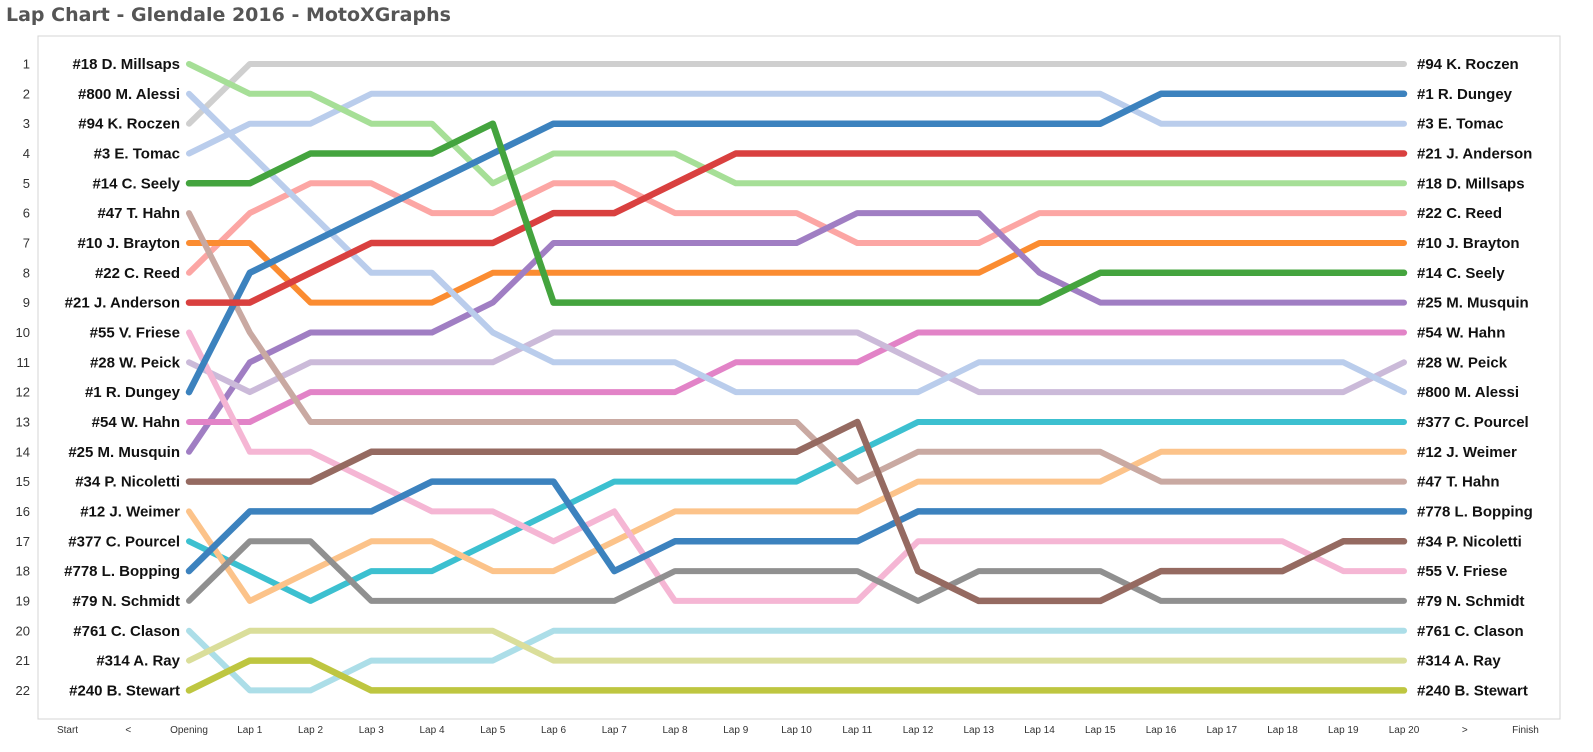  I want to click on finish-label: #14 C. Seely, so click(1461, 273).